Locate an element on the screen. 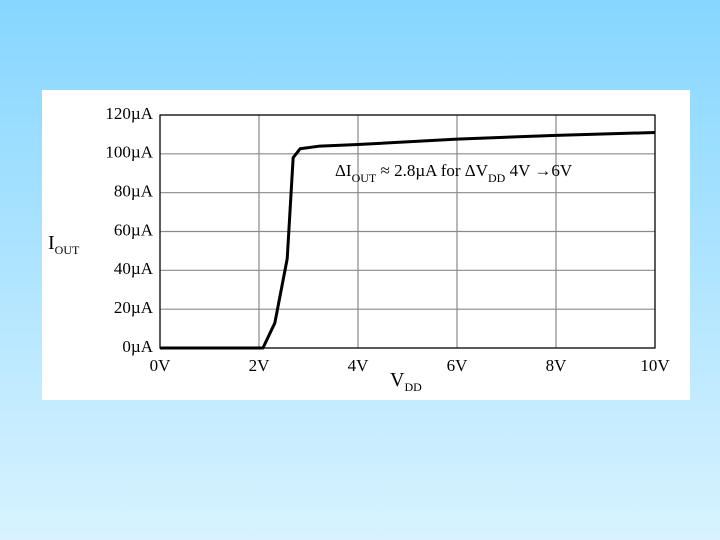 The image size is (720, 540). y-tick-label: 60µA is located at coordinates (134, 229).